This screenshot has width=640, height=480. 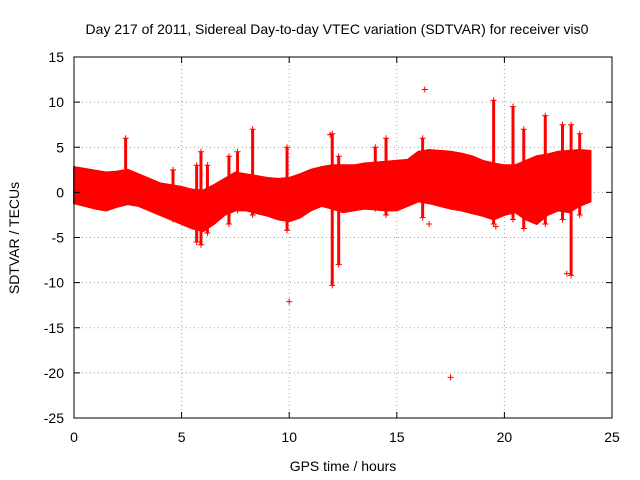 What do you see at coordinates (397, 437) in the screenshot?
I see `x-tick-label: 15` at bounding box center [397, 437].